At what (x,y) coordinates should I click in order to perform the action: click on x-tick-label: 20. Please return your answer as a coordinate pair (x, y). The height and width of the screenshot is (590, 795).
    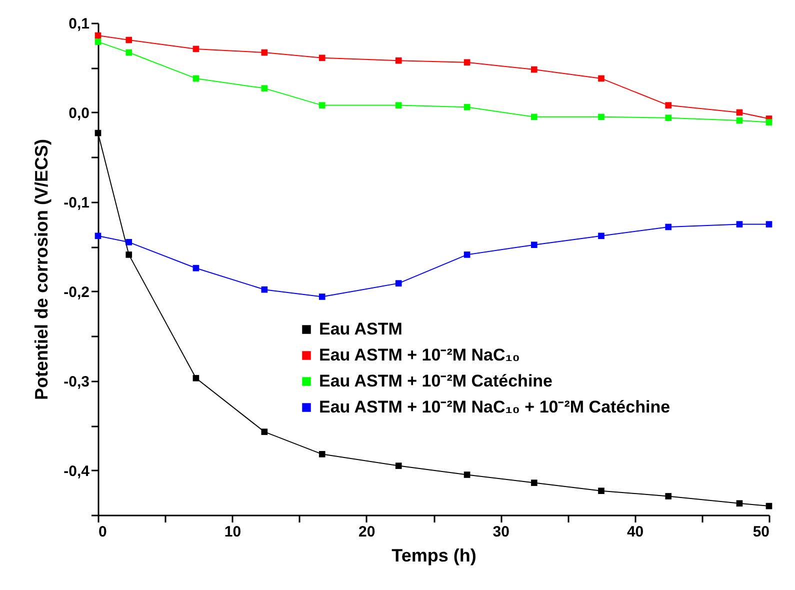
    Looking at the image, I should click on (367, 532).